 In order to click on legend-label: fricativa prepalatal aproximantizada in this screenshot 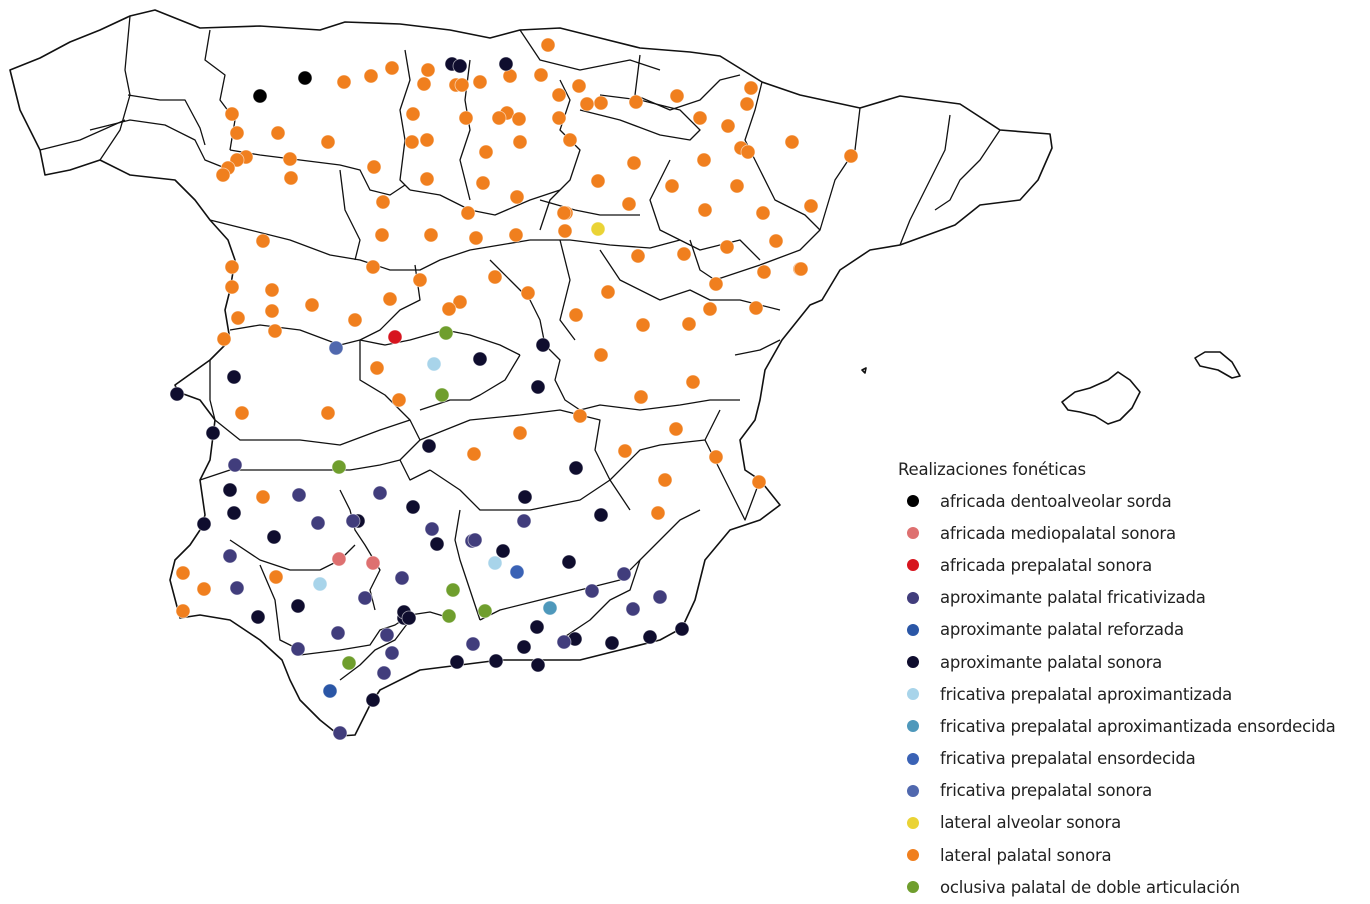, I will do `click(1086, 694)`.